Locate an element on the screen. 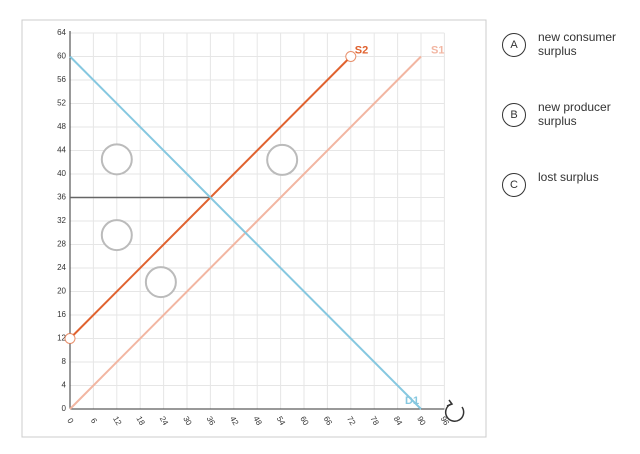  reset-icon is located at coordinates (454, 412).